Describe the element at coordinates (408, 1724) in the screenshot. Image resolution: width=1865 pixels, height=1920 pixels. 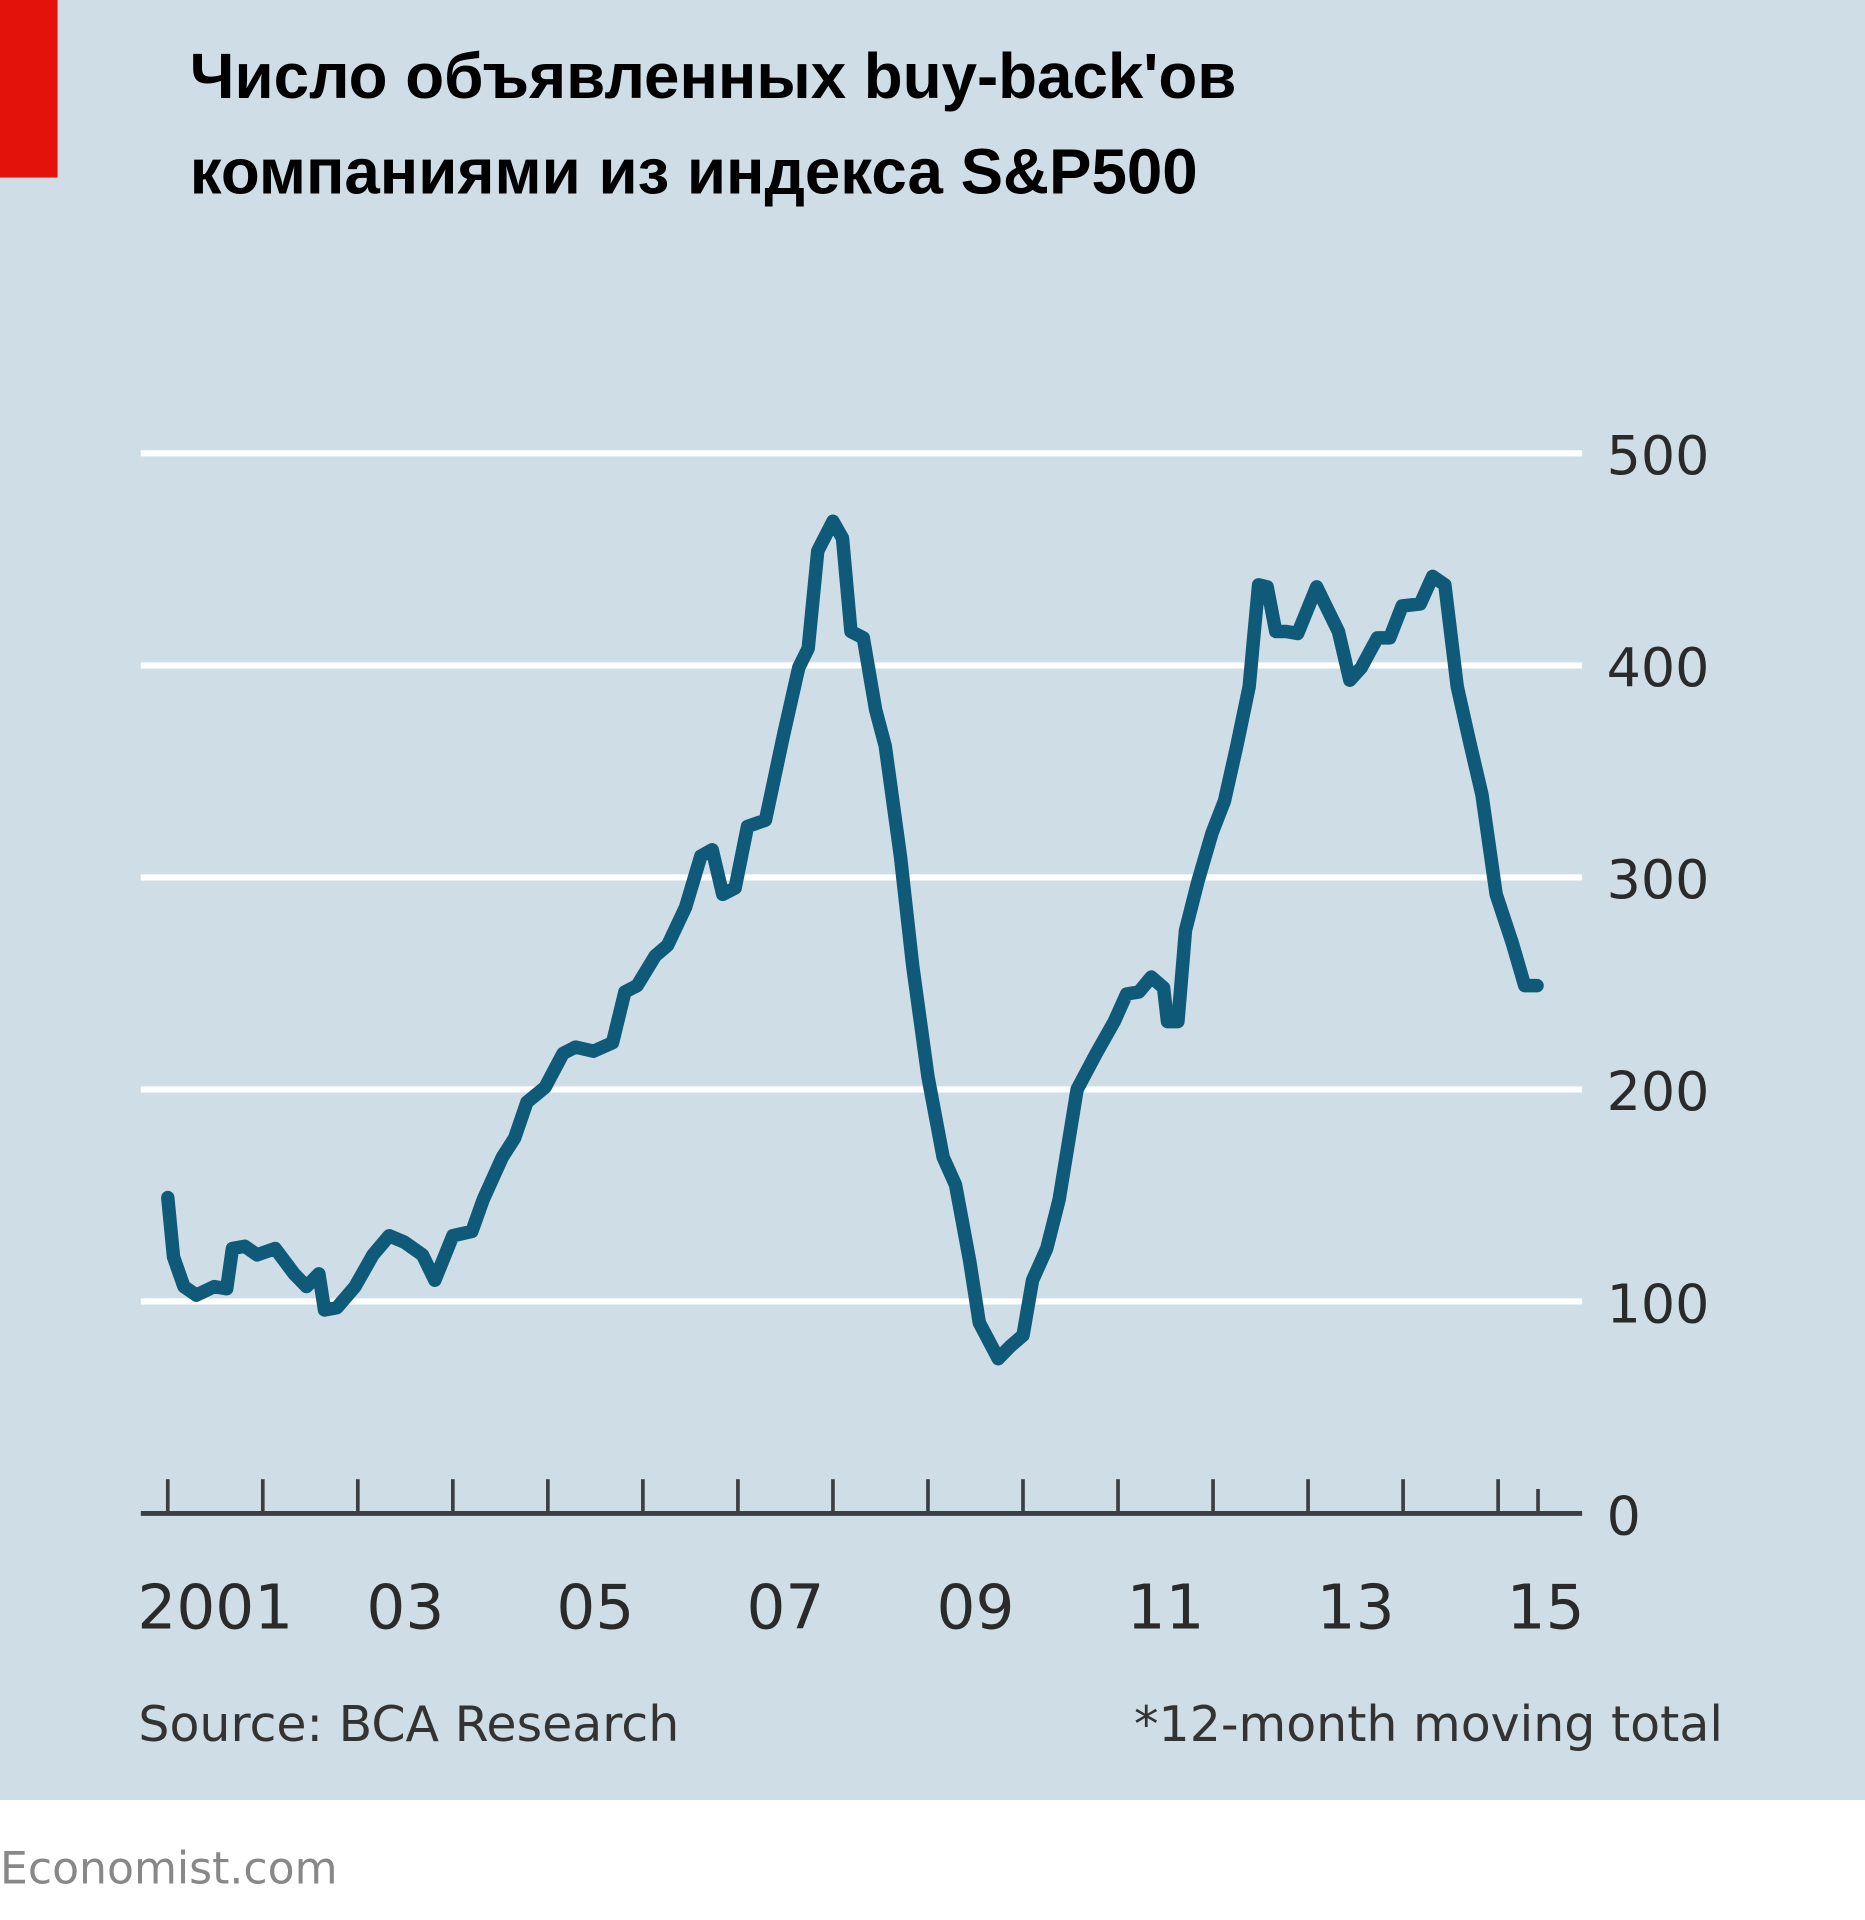
I see `source-note: Source: BCA Research` at that location.